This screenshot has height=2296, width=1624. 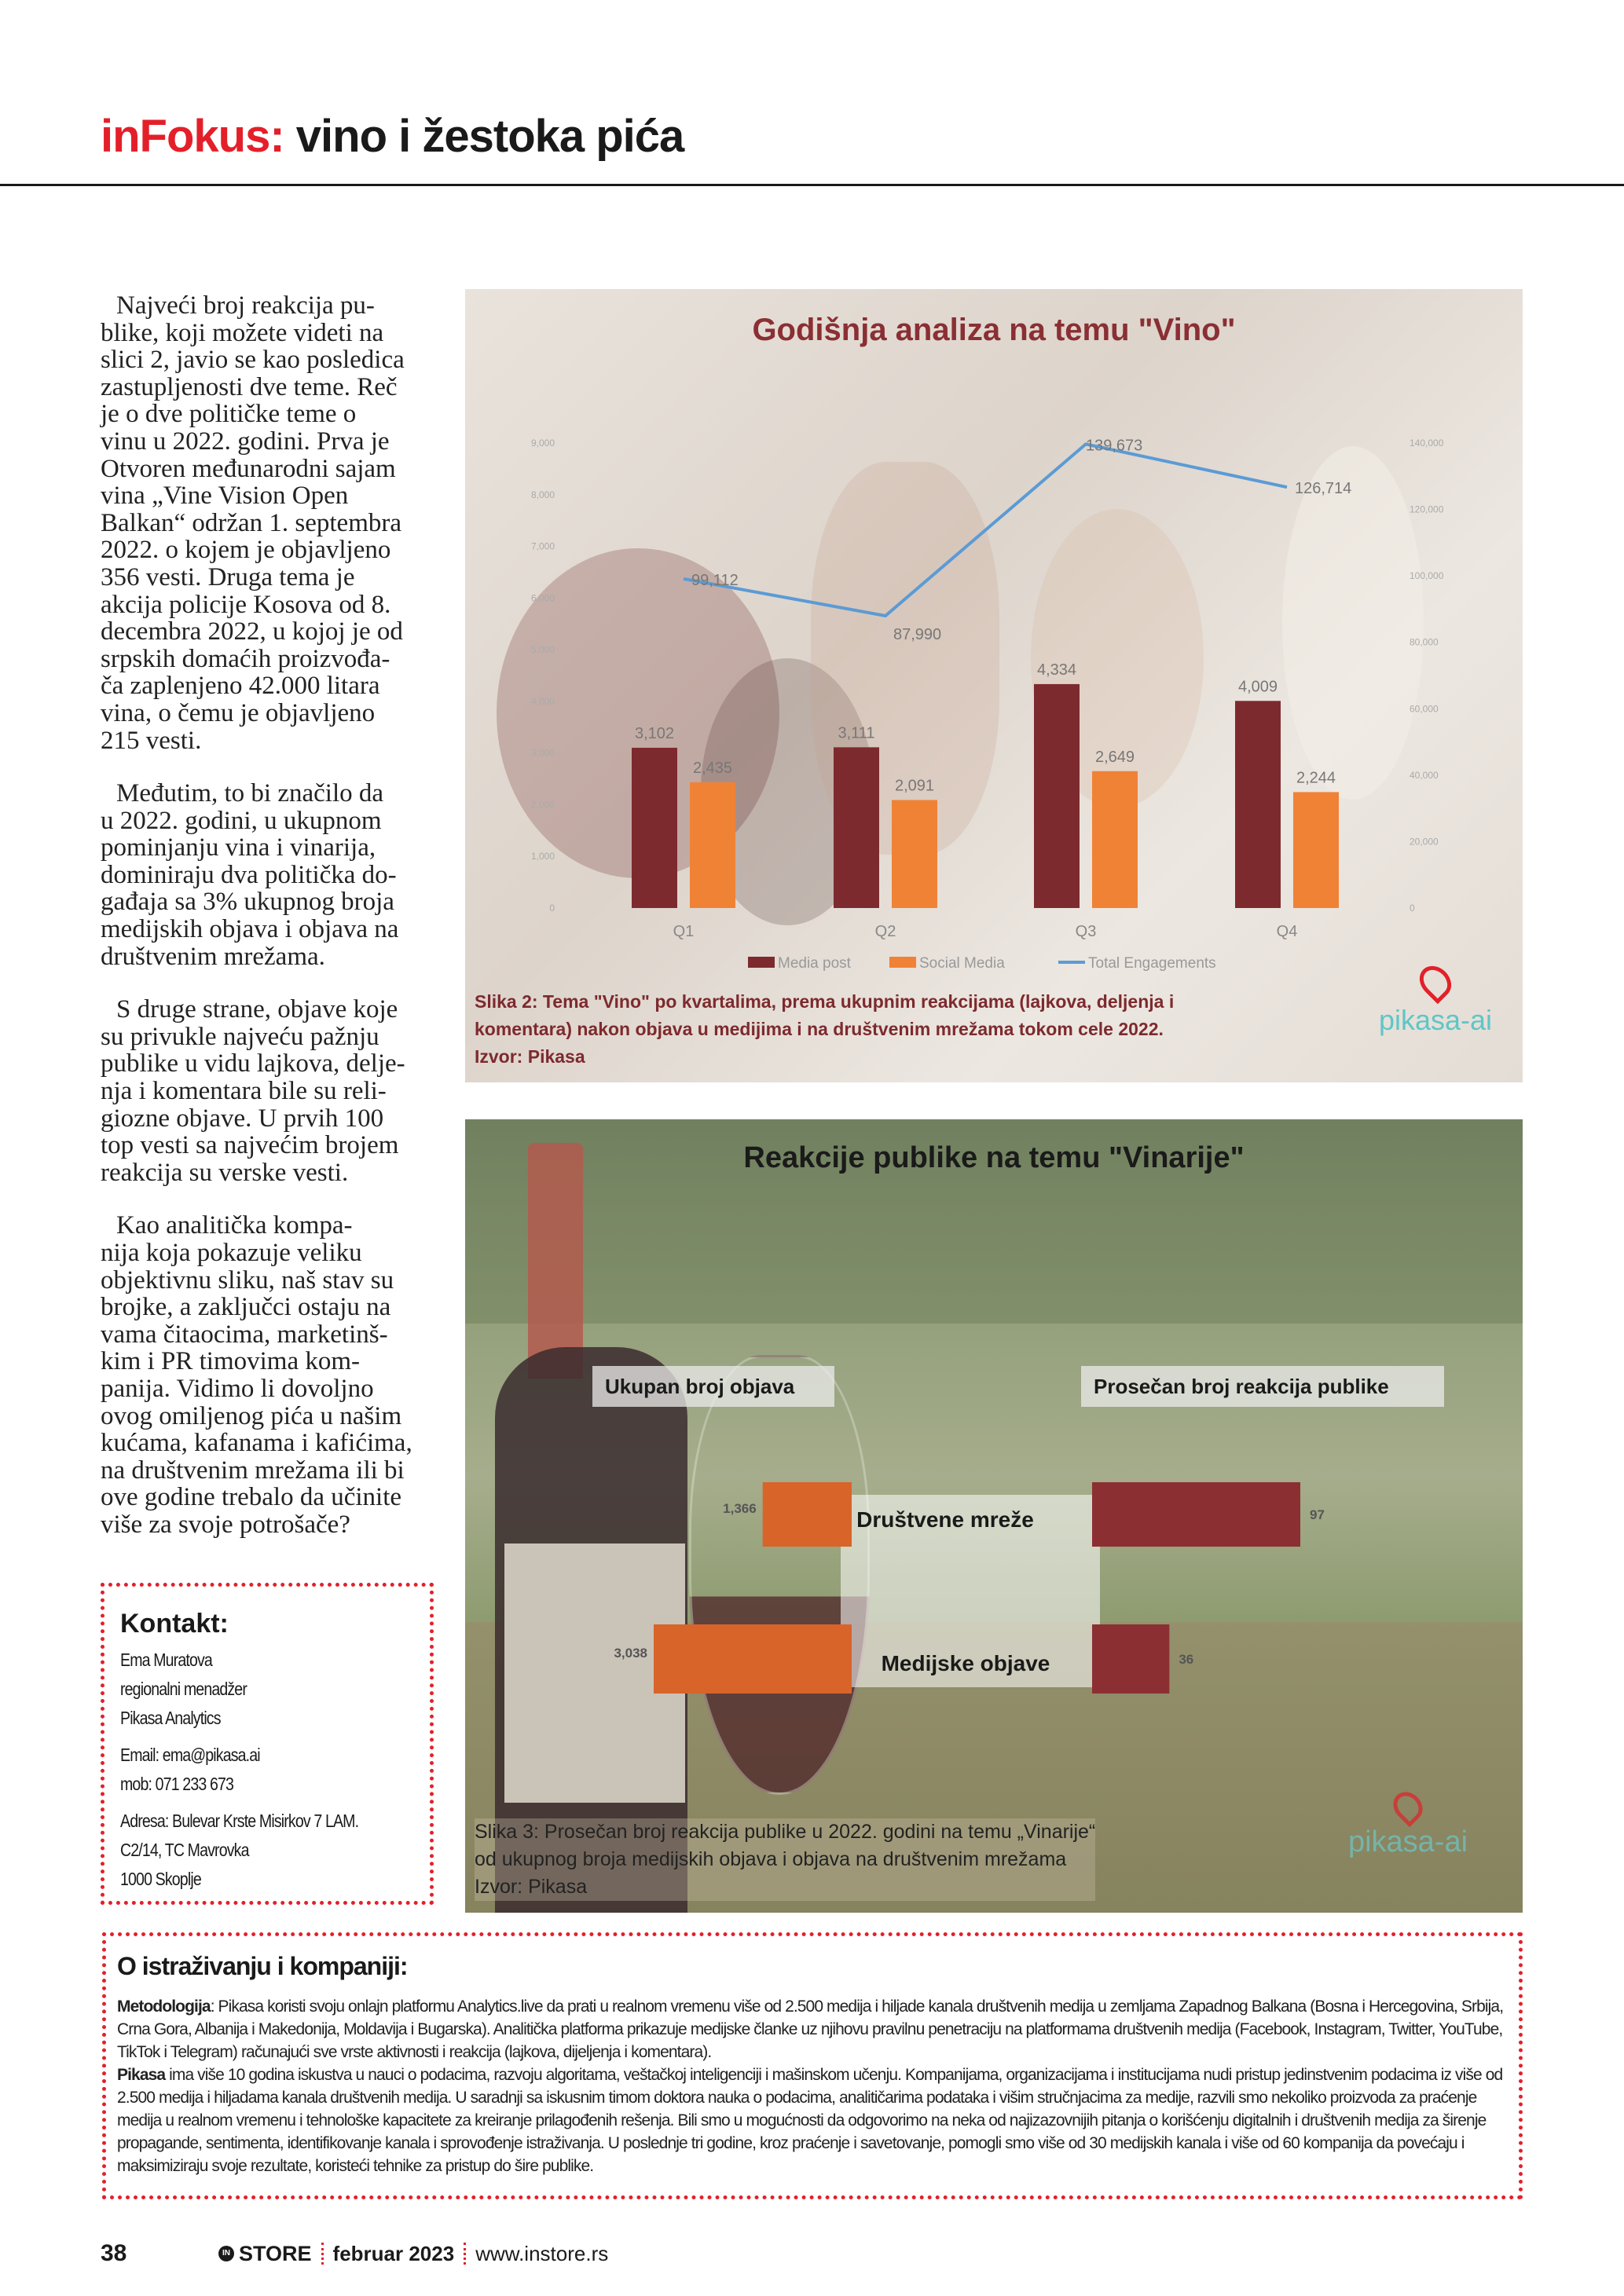 What do you see at coordinates (245, 442) in the screenshot?
I see `article-line: vinu u 2022. godini. Prva je` at bounding box center [245, 442].